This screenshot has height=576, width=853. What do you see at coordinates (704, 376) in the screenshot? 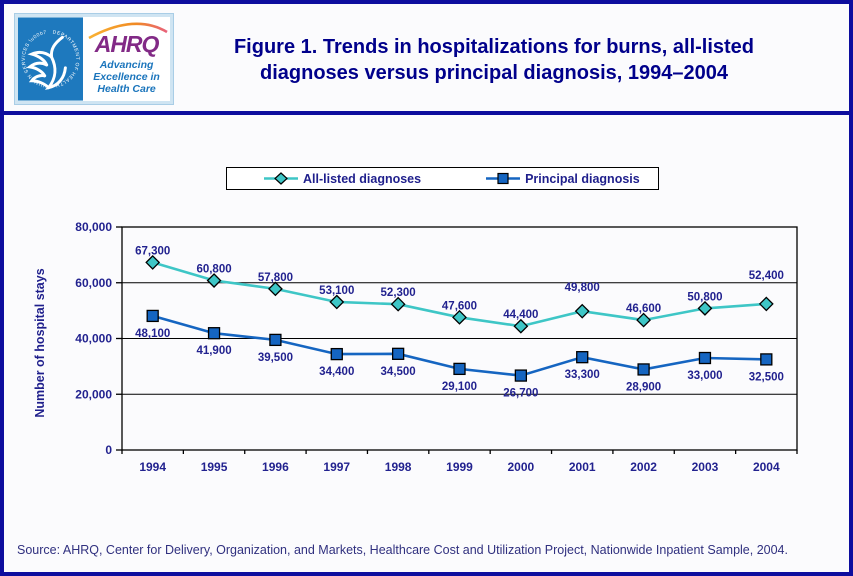
I see `data-label: 33,000` at bounding box center [704, 376].